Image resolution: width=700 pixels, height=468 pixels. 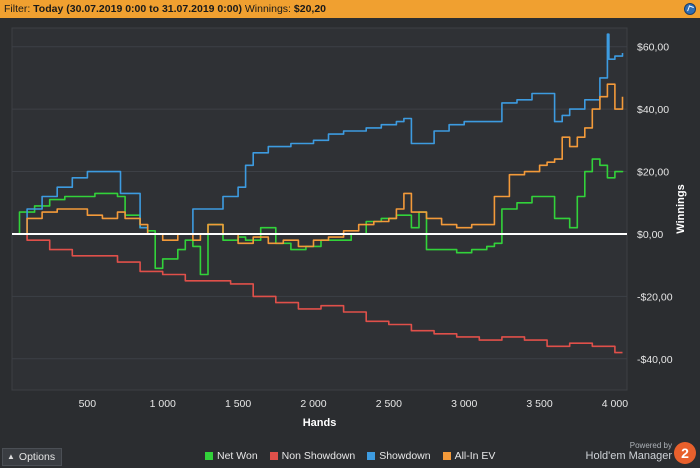 What do you see at coordinates (628, 456) in the screenshot?
I see `brand-name: Hold'em Manager` at bounding box center [628, 456].